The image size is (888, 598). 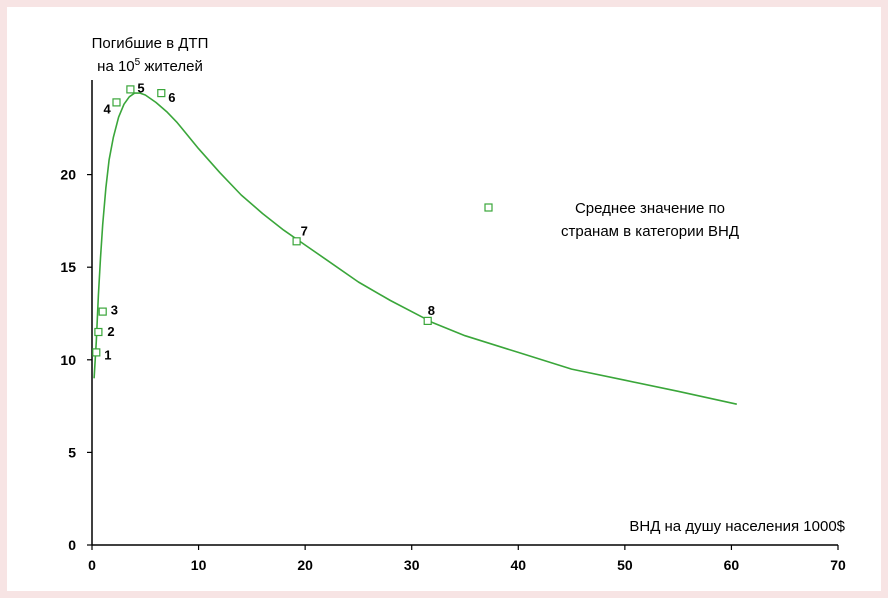 What do you see at coordinates (304, 230) in the screenshot?
I see `data-point-label: 7` at bounding box center [304, 230].